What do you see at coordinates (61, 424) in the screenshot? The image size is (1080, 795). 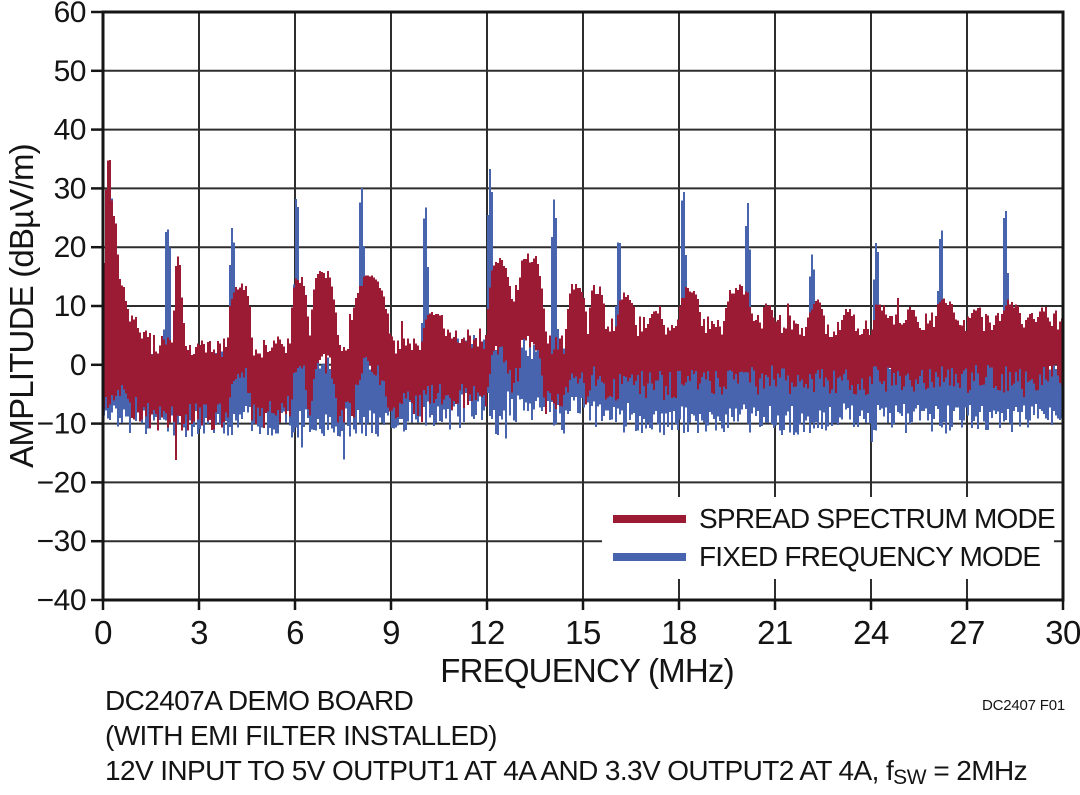 I see `svg-text: −10` at bounding box center [61, 424].